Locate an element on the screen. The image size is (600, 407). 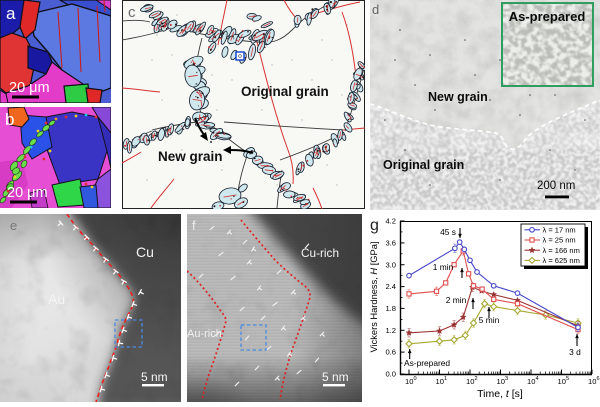
svg-text: 2 is located at coordinates (476, 379).